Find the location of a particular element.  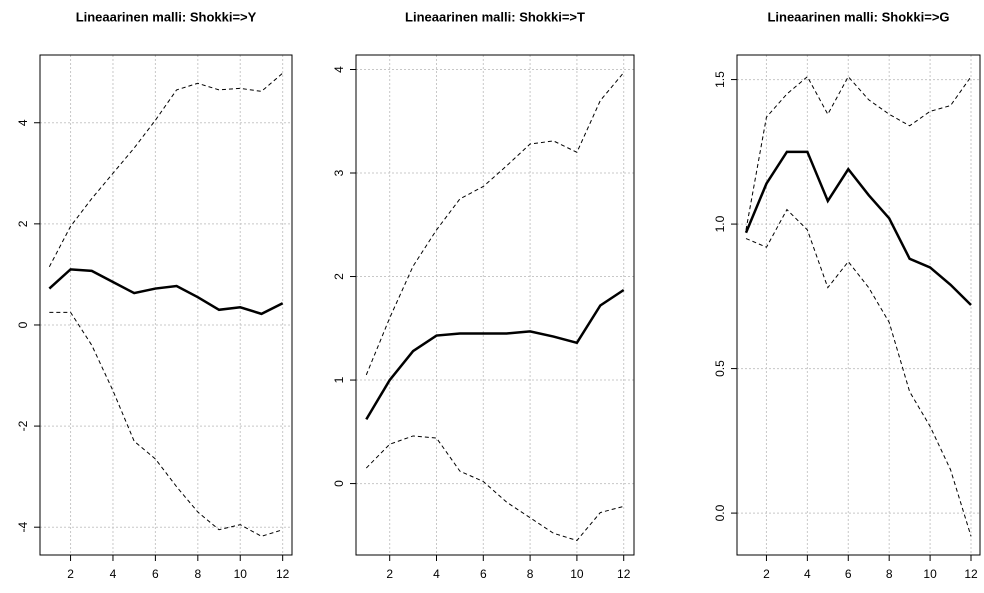

y-tick-label: 1.5 is located at coordinates (720, 79).